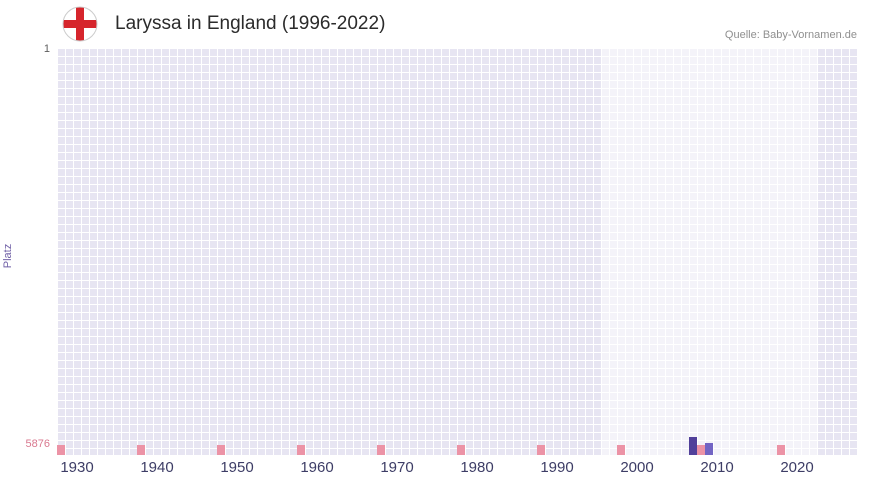 The image size is (873, 492). Describe the element at coordinates (477, 467) in the screenshot. I see `x-tick-label: 1980` at that location.